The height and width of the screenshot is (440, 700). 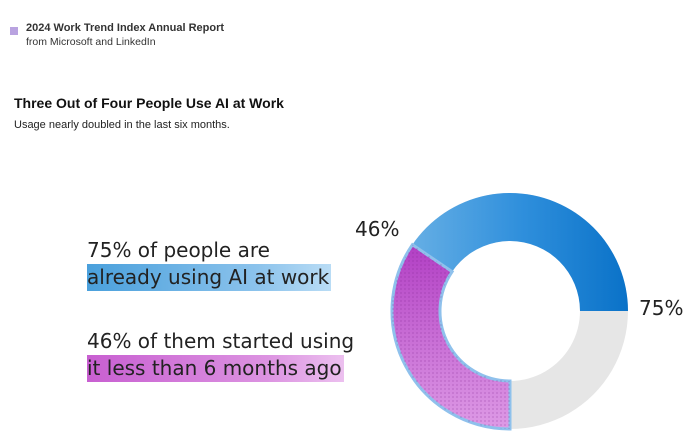 What do you see at coordinates (178, 250) in the screenshot?
I see `callout-usage-line1: 75% of people are` at bounding box center [178, 250].